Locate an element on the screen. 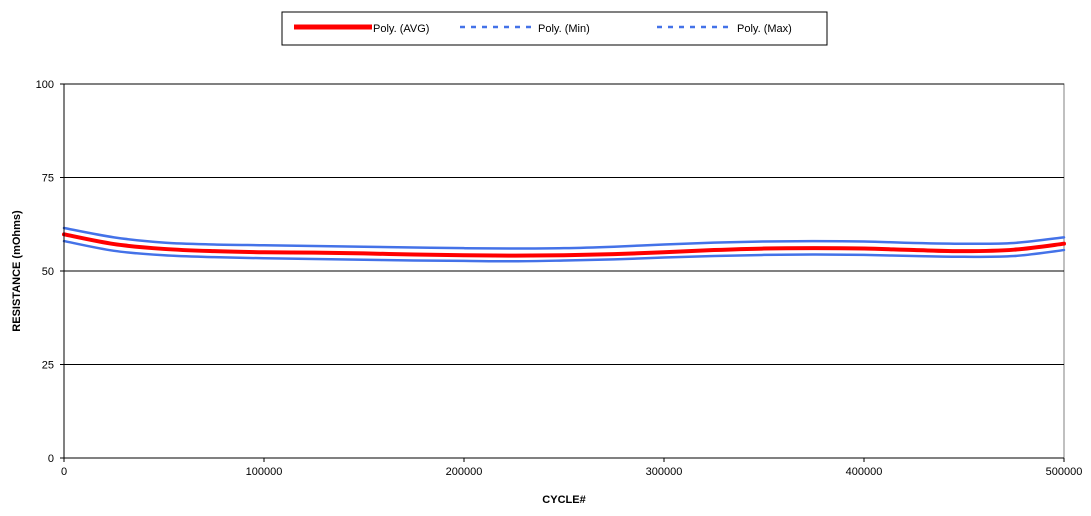 The width and height of the screenshot is (1091, 516). y-tick-label-3: 75 is located at coordinates (48, 179).